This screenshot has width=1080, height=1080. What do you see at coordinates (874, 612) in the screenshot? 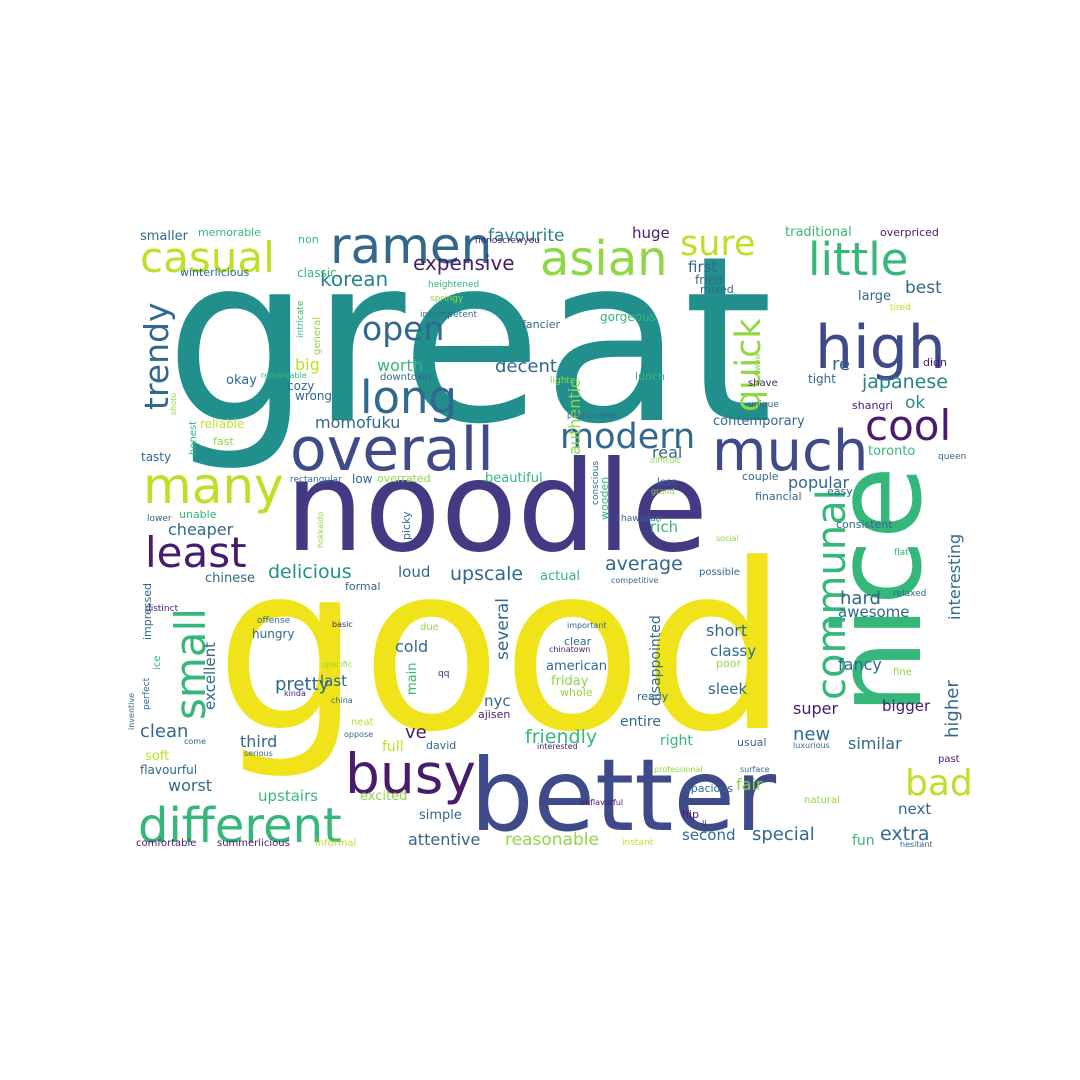
I see `word-awesome: awesome` at bounding box center [874, 612].